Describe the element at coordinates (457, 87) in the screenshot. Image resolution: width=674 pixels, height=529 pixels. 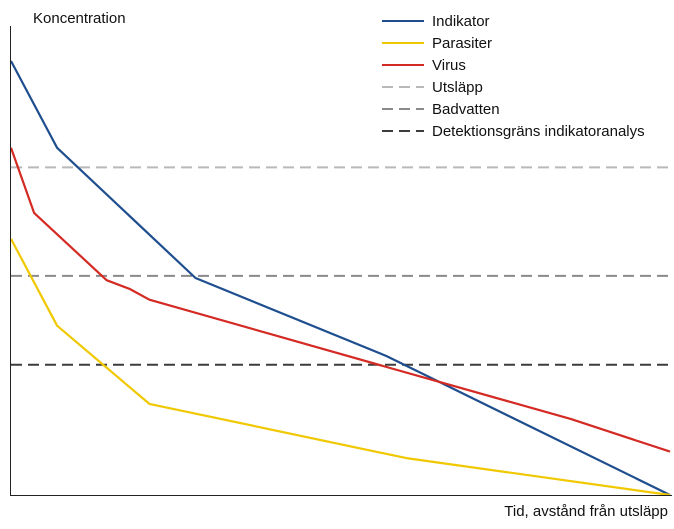
I see `legend-label-utslapp: Utsläpp` at that location.